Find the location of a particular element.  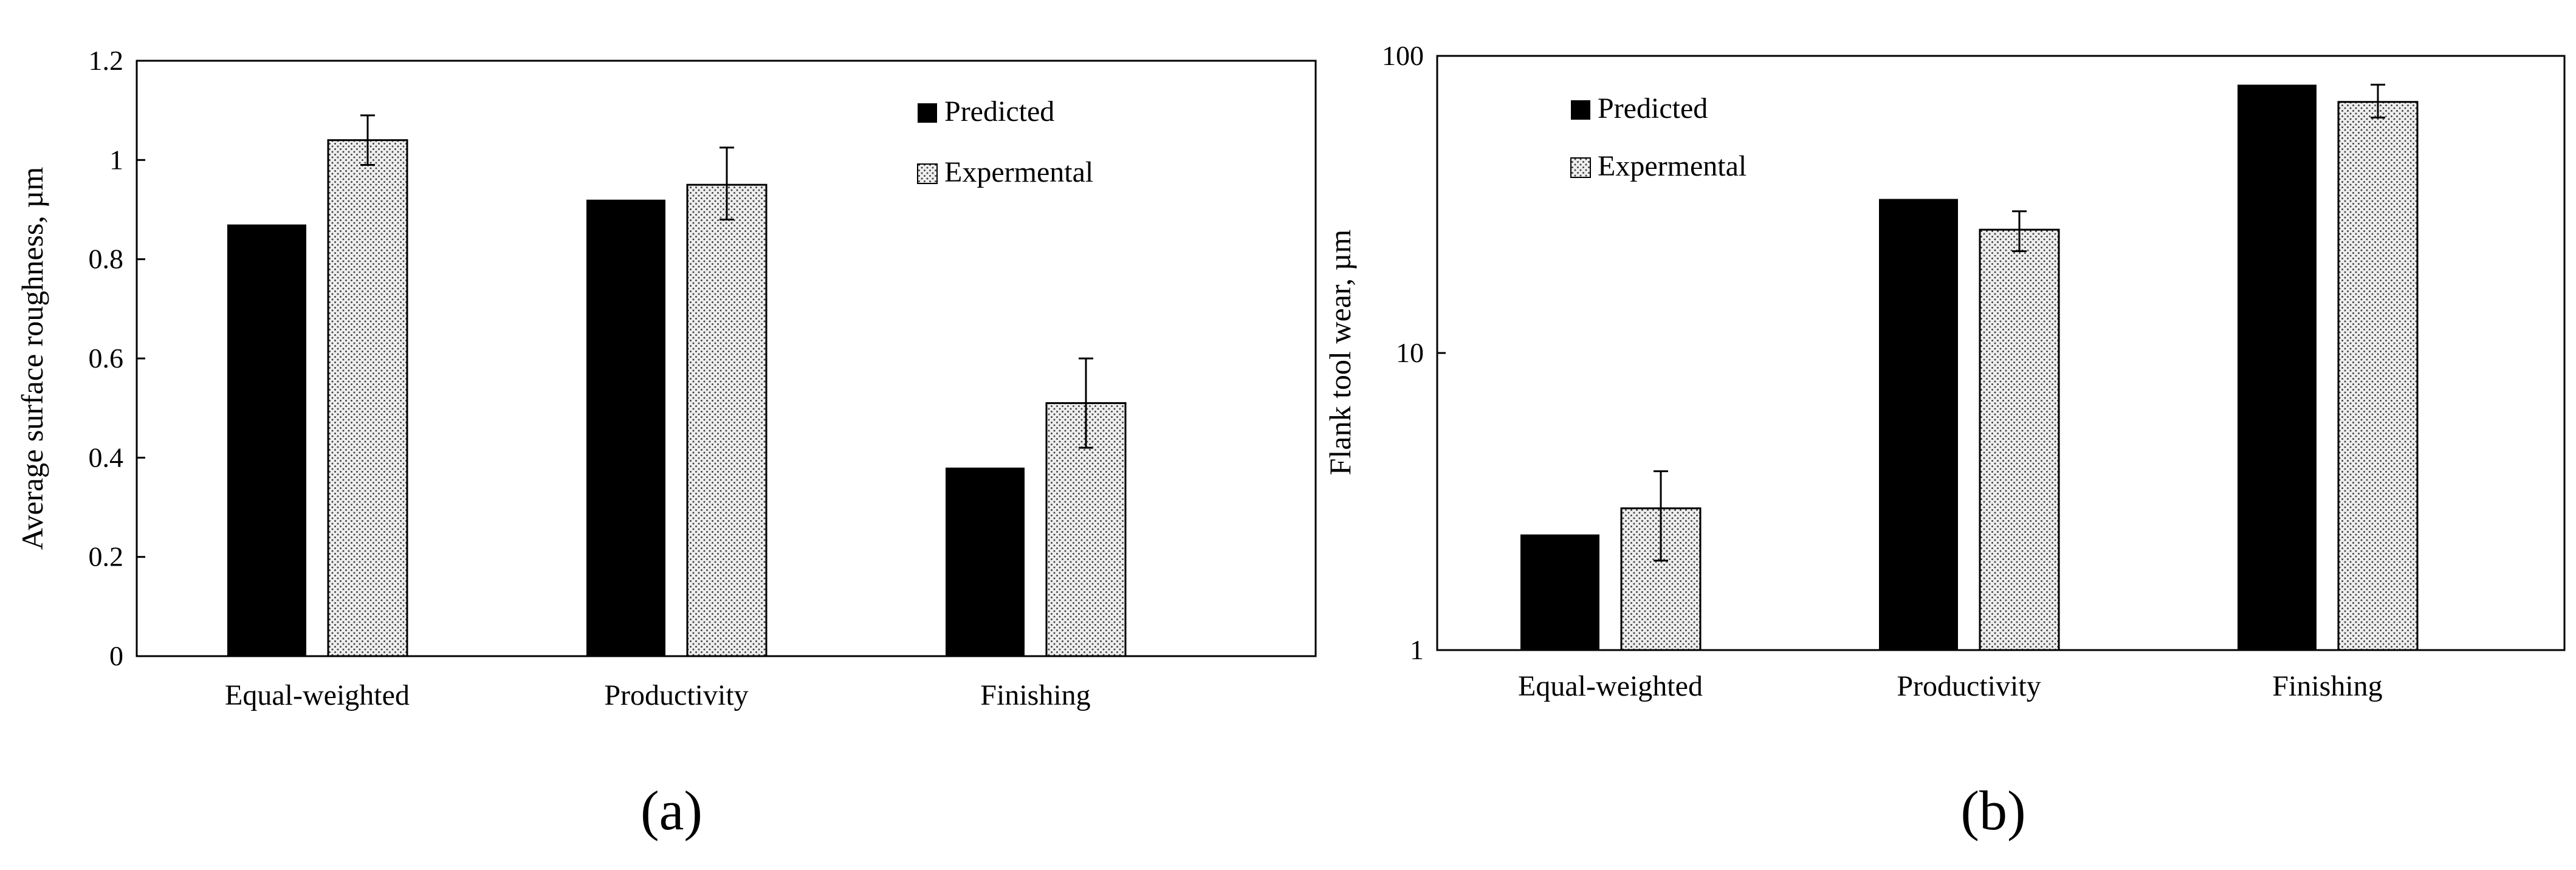

panel-b-label: (b) is located at coordinates (1992, 810).